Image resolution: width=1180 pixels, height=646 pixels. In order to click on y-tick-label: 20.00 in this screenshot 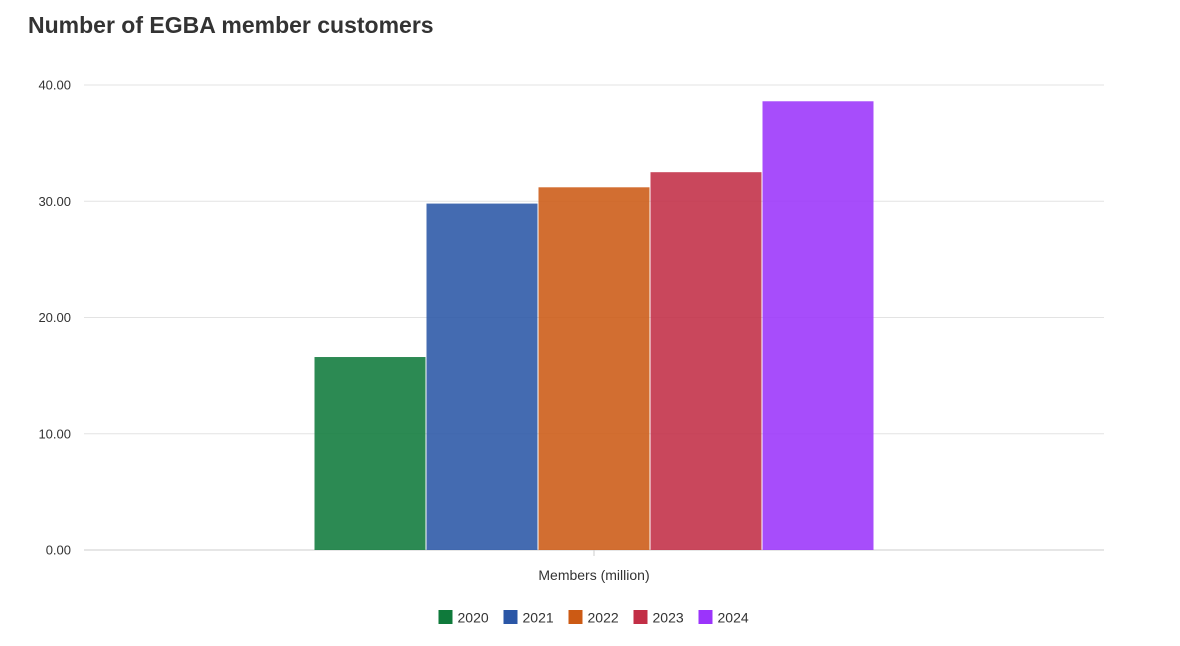, I will do `click(54, 317)`.